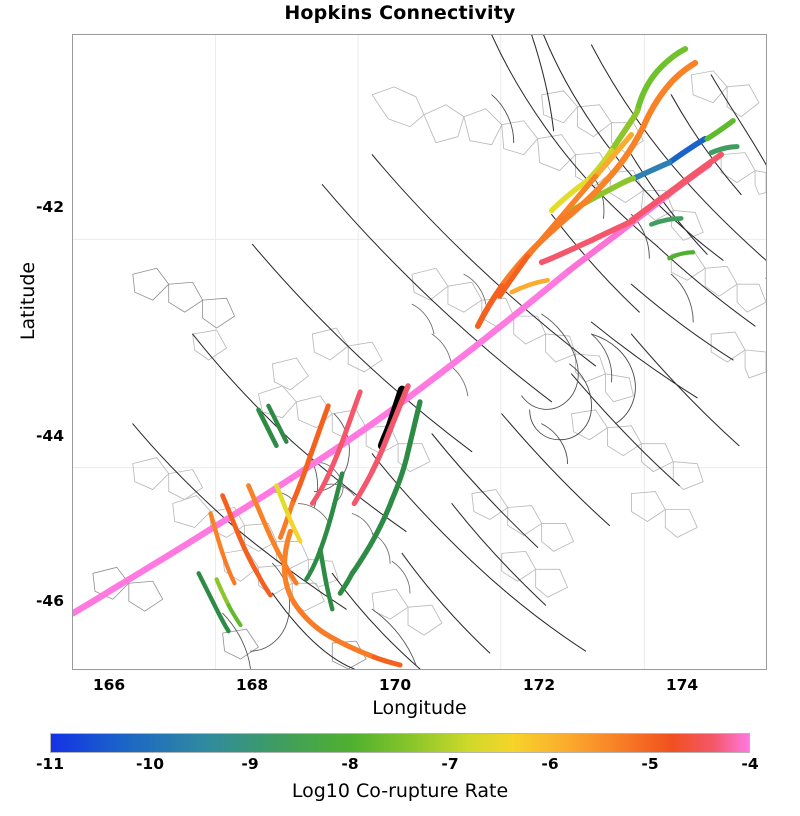 This screenshot has height=816, width=800. Describe the element at coordinates (326, 579) in the screenshot. I see `south-green-strand` at that location.